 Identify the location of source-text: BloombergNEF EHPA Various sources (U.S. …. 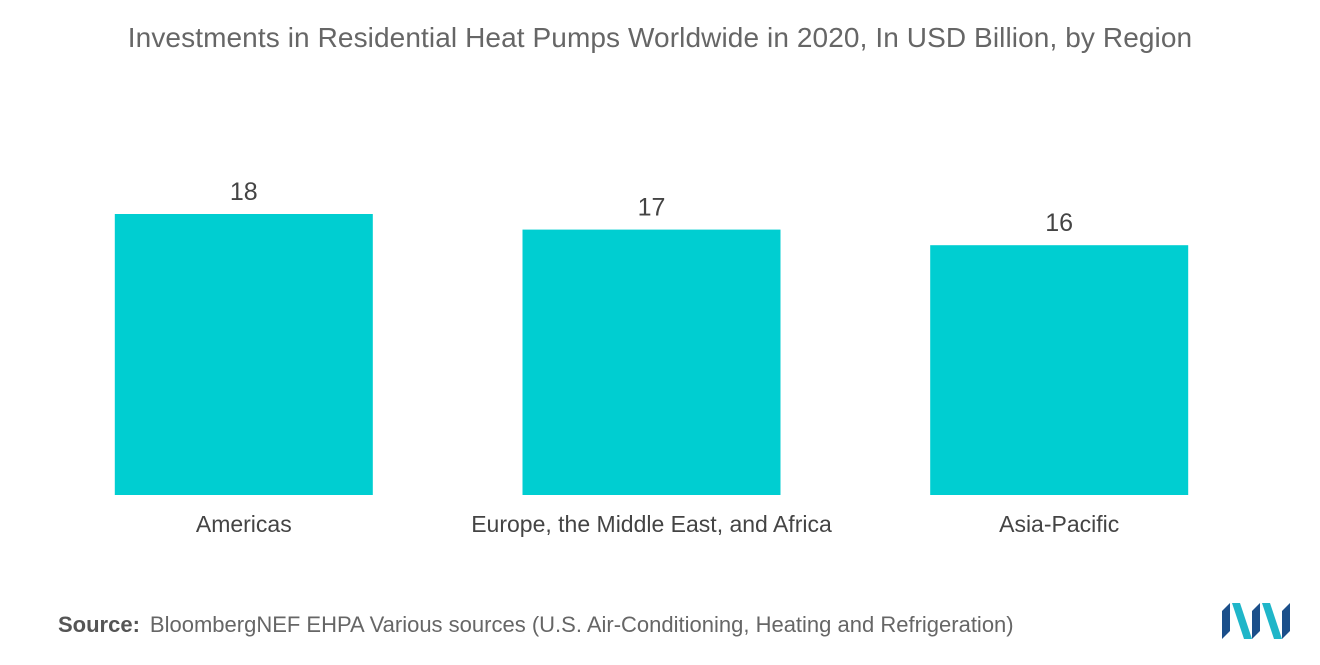
(581, 624).